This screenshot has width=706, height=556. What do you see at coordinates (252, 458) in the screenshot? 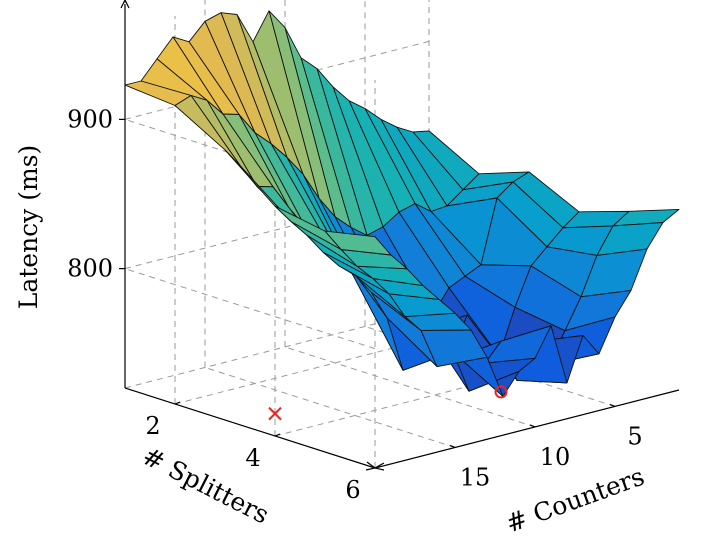
I see `x-tick-label: 4` at bounding box center [252, 458].